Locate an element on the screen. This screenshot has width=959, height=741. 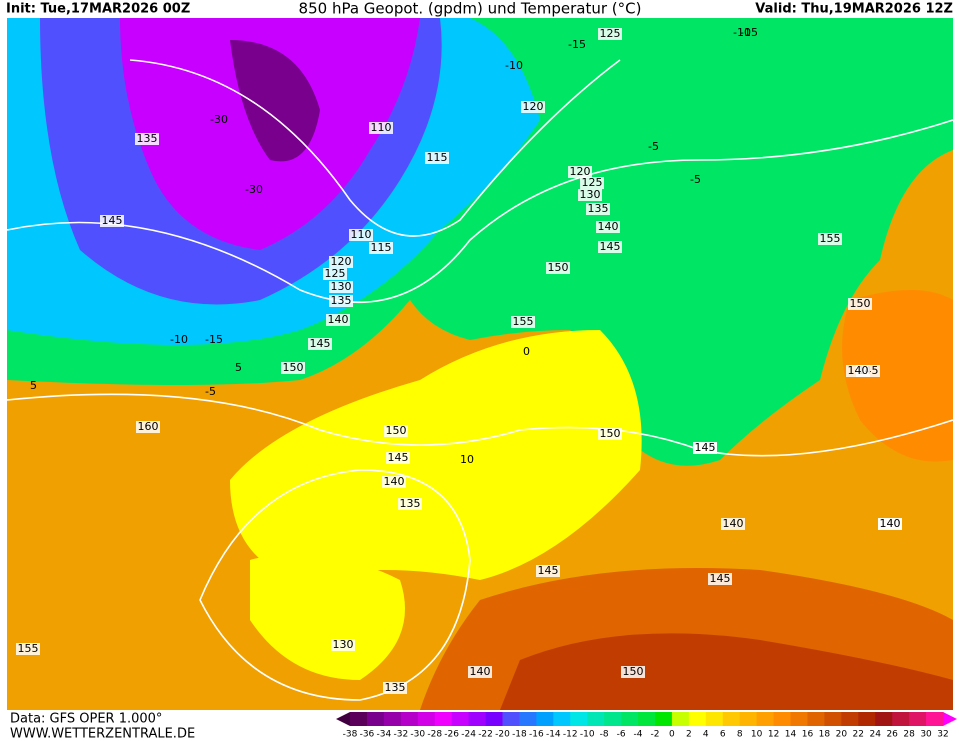
mild-air-south is located at coordinates (327, 616).